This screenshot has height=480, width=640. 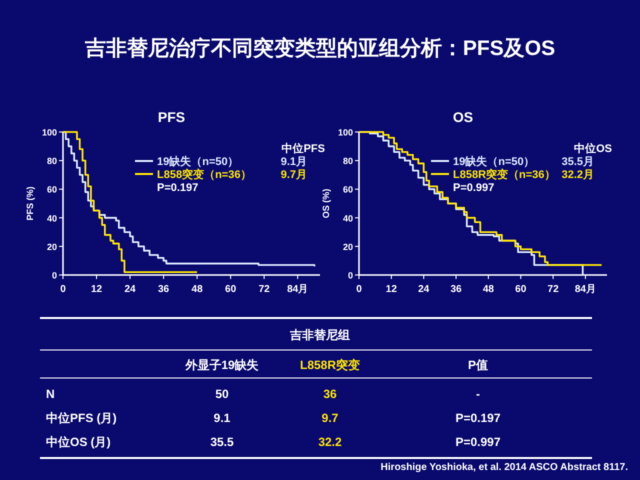 What do you see at coordinates (293, 175) in the screenshot?
I see `annotation: 9.7月` at bounding box center [293, 175].